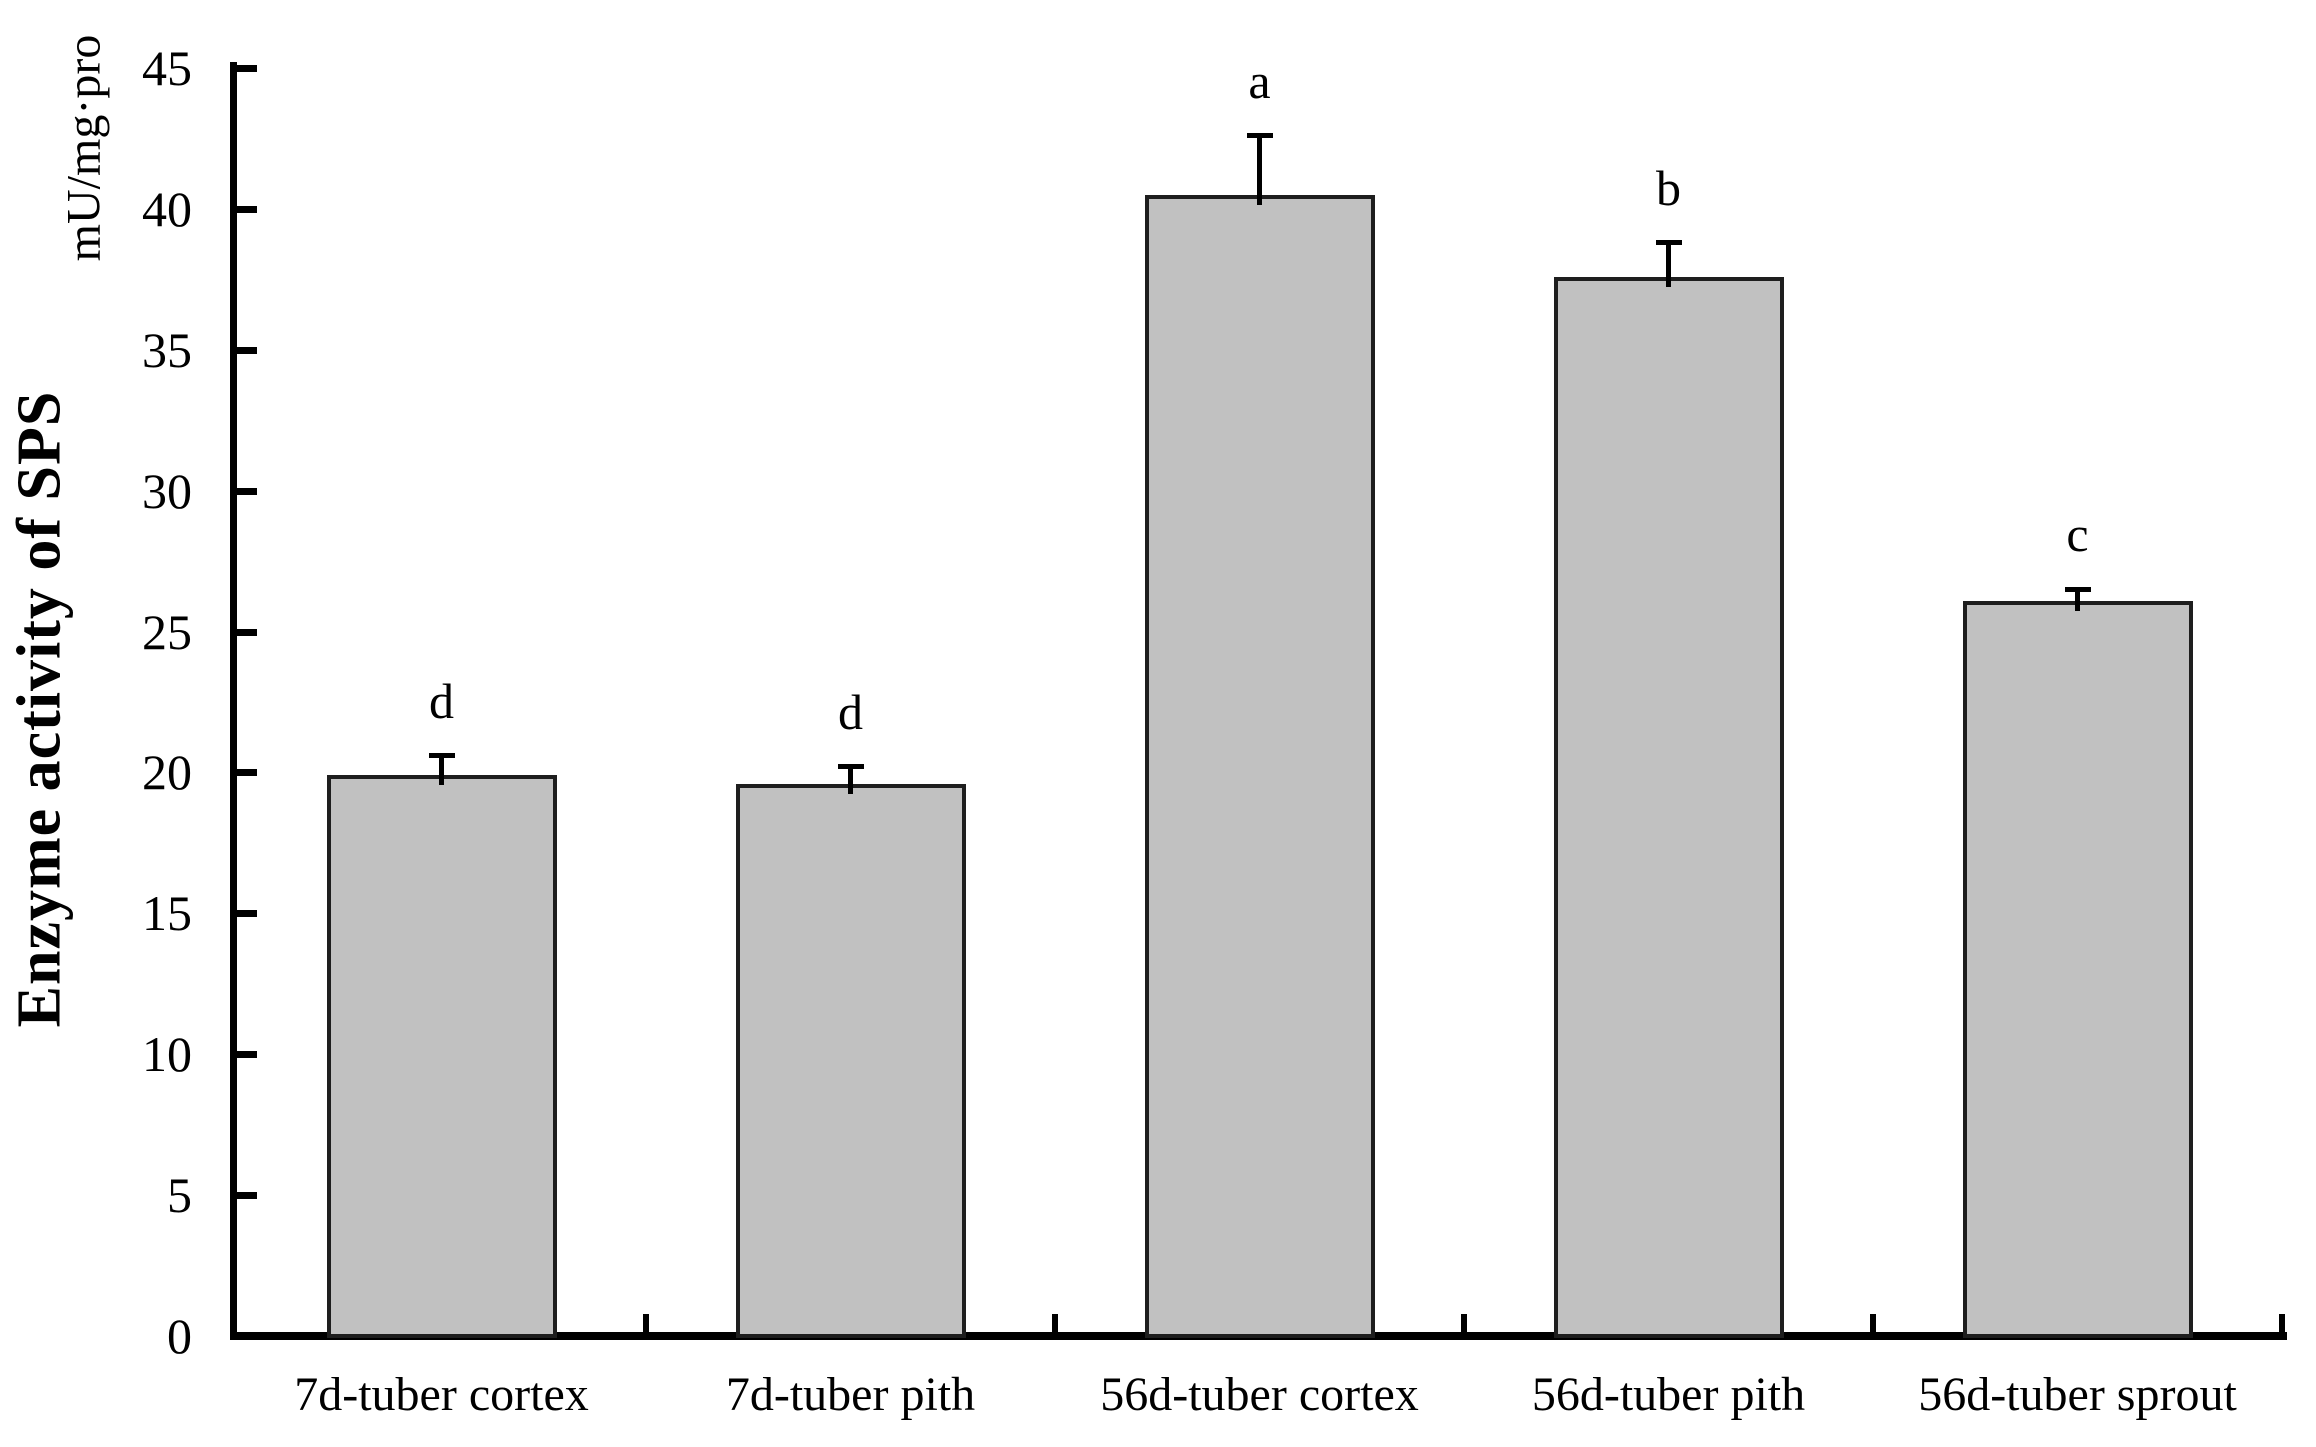 This screenshot has height=1447, width=2316. Describe the element at coordinates (2077, 969) in the screenshot. I see `bar-56d-tuber-sprout` at that location.